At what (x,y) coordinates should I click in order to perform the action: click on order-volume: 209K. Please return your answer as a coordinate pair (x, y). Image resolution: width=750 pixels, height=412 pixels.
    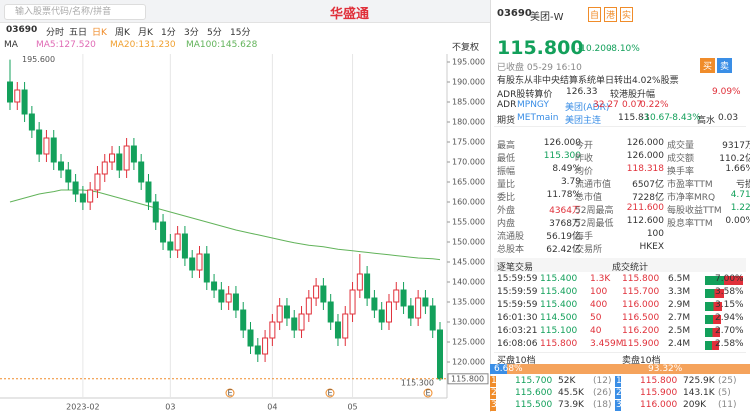
    Looking at the image, I should click on (695, 405).